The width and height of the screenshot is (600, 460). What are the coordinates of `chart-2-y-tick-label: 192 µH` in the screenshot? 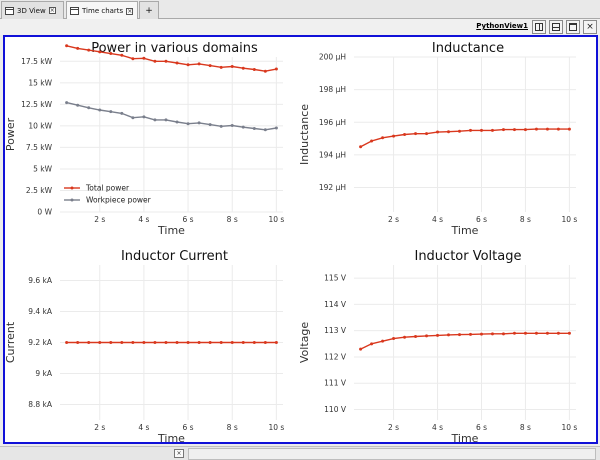 It's located at (332, 187).